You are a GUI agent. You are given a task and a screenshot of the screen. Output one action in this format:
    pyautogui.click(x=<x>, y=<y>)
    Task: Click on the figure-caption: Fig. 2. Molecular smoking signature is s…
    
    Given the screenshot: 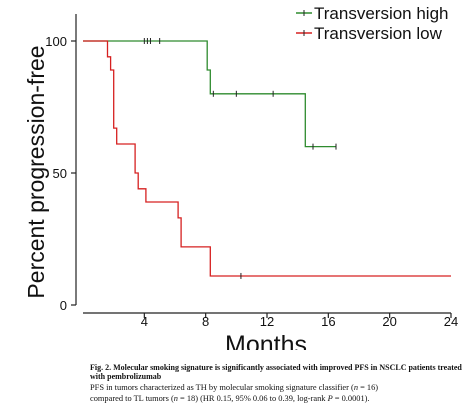 What is the action you would take?
    pyautogui.click(x=280, y=383)
    